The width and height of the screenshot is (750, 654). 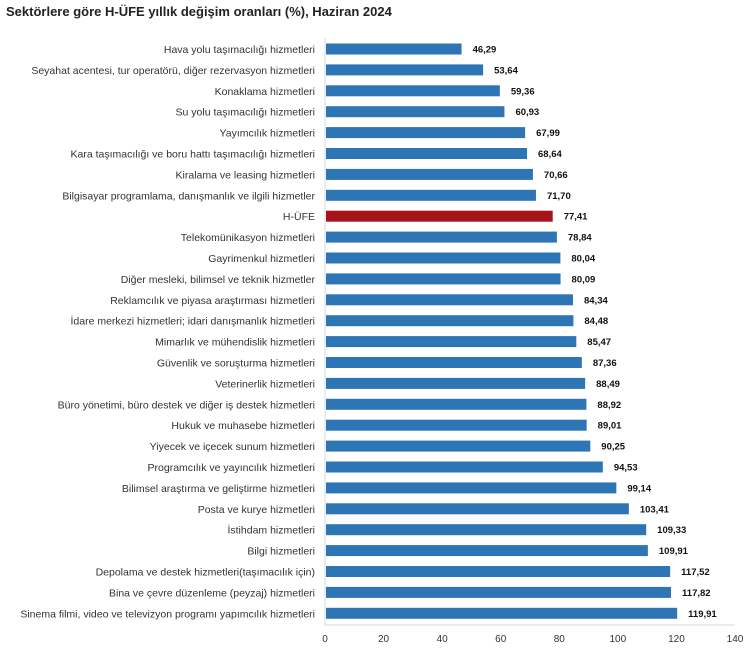 What do you see at coordinates (271, 530) in the screenshot?
I see `category-label: İstihdam hizmetleri` at bounding box center [271, 530].